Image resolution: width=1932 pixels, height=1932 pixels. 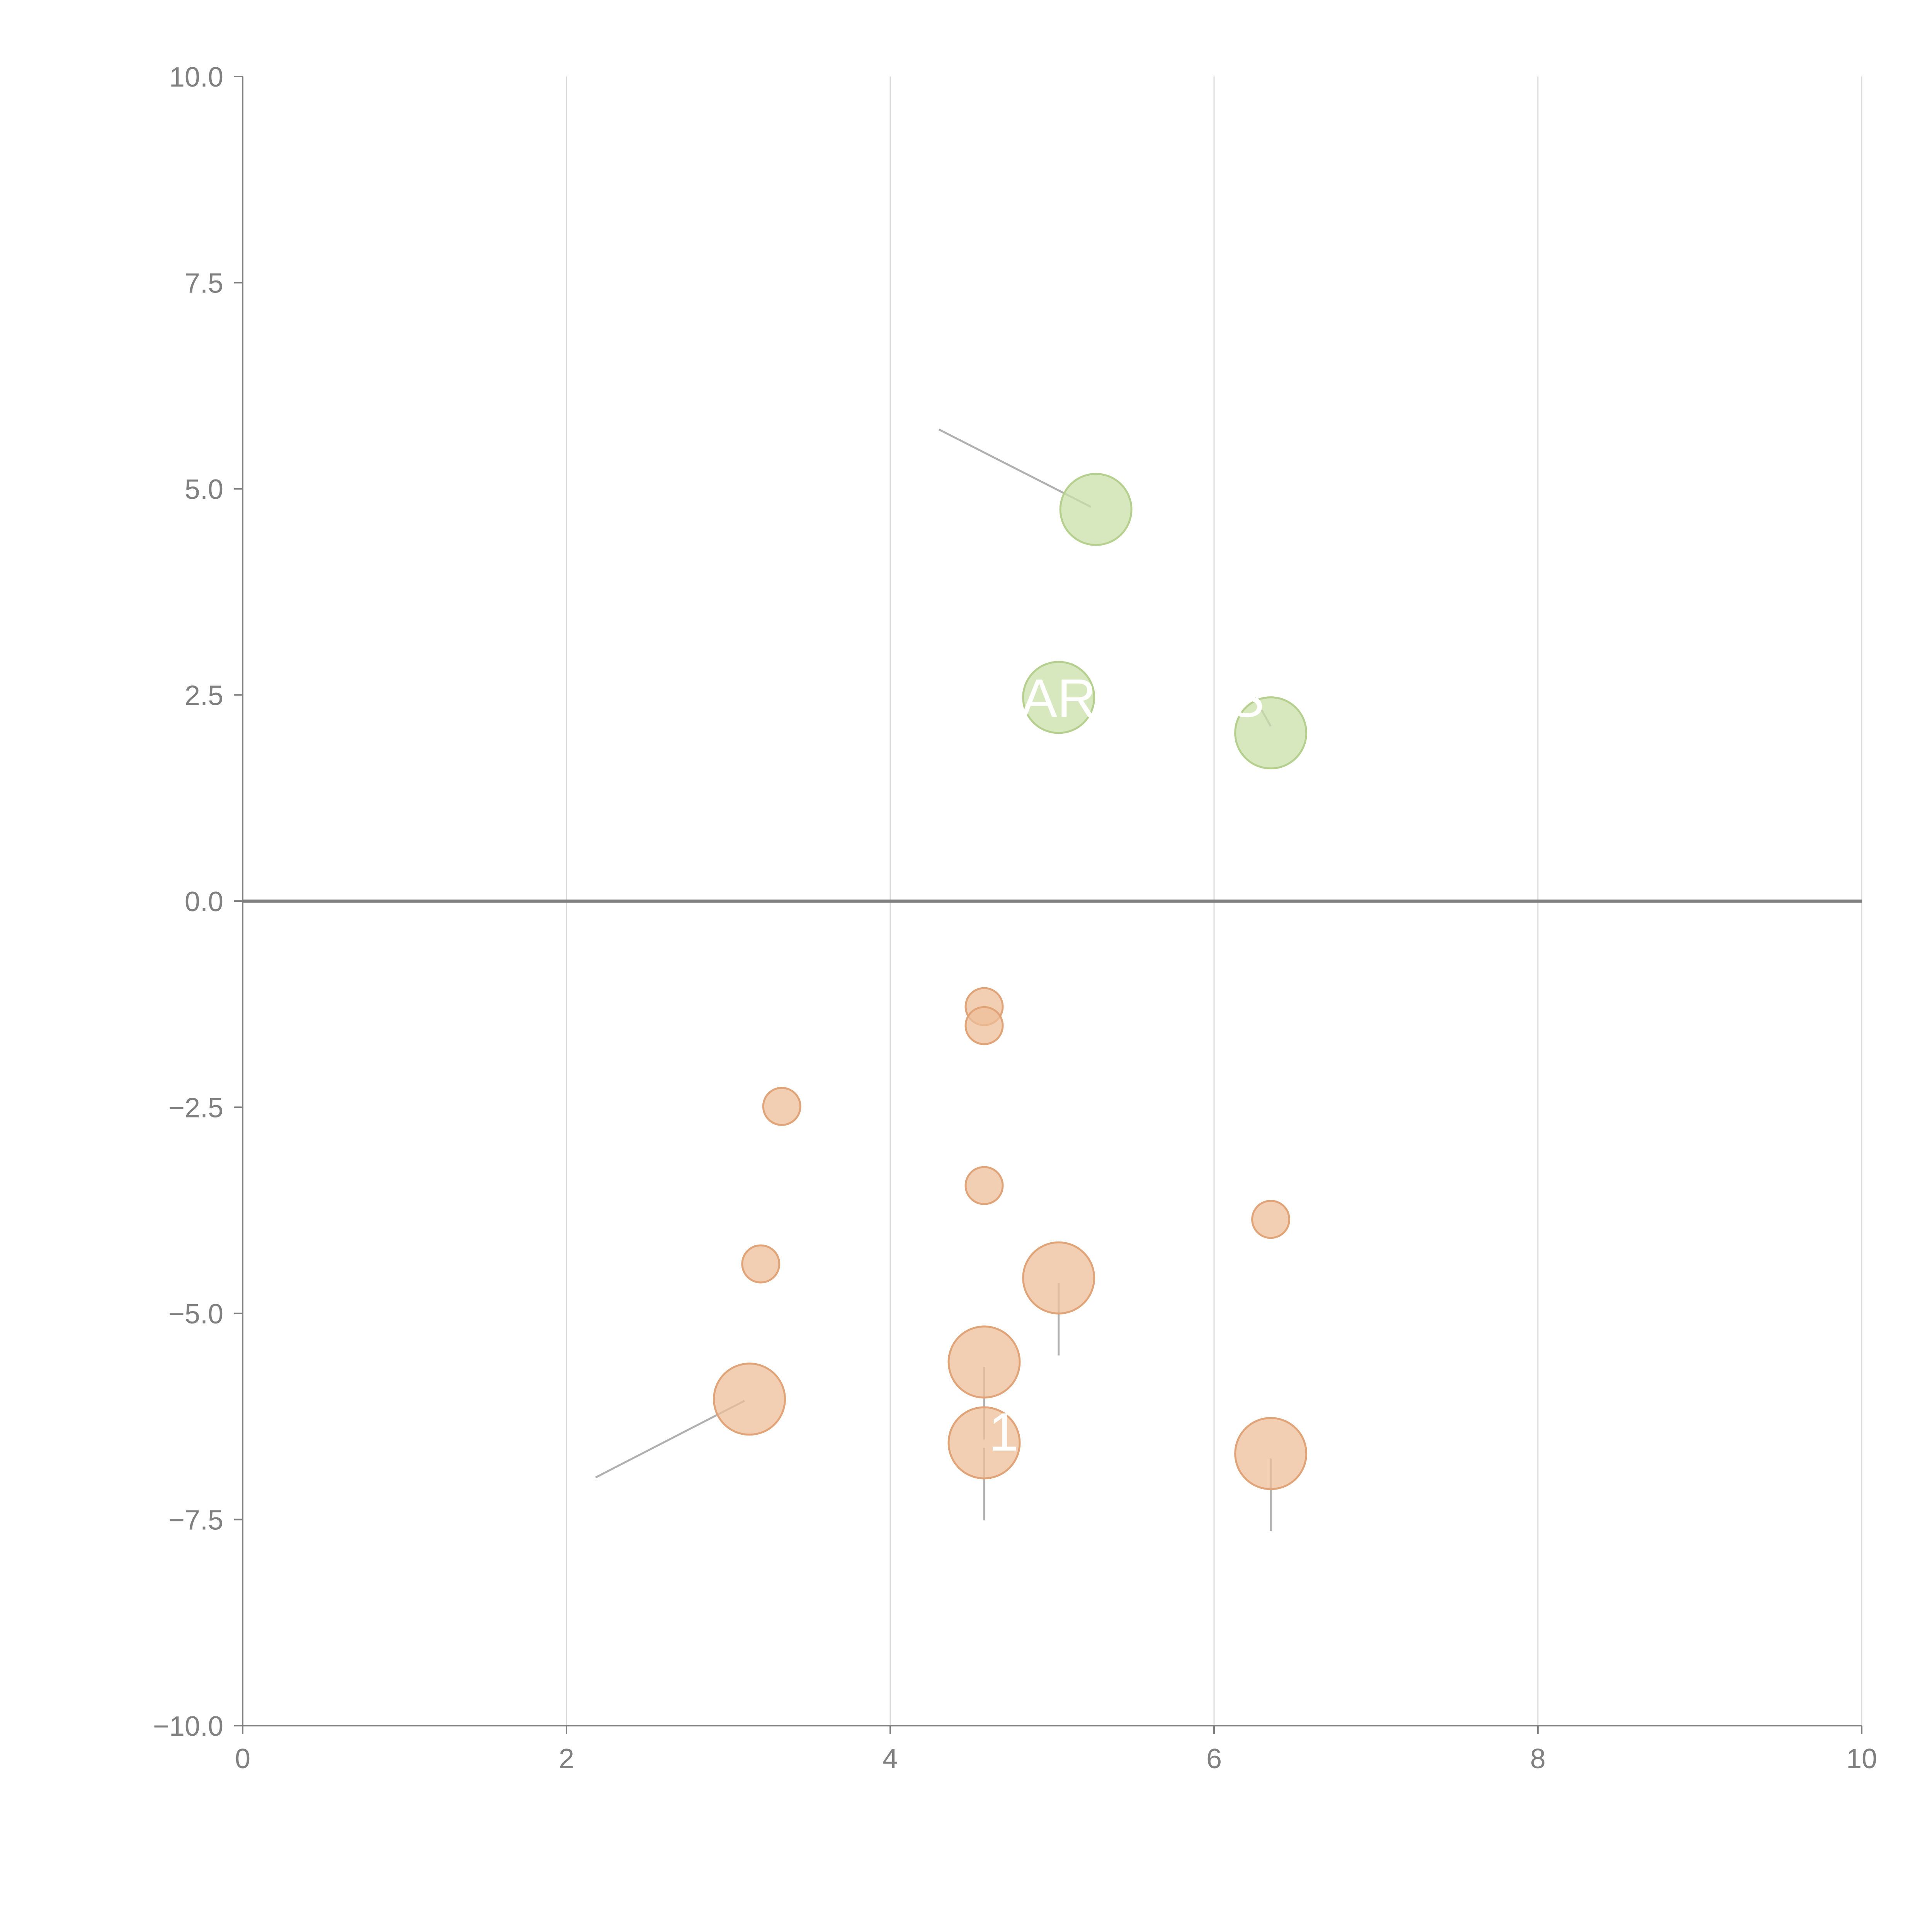 What do you see at coordinates (204, 901) in the screenshot?
I see `y-tick-label: 0.0` at bounding box center [204, 901].